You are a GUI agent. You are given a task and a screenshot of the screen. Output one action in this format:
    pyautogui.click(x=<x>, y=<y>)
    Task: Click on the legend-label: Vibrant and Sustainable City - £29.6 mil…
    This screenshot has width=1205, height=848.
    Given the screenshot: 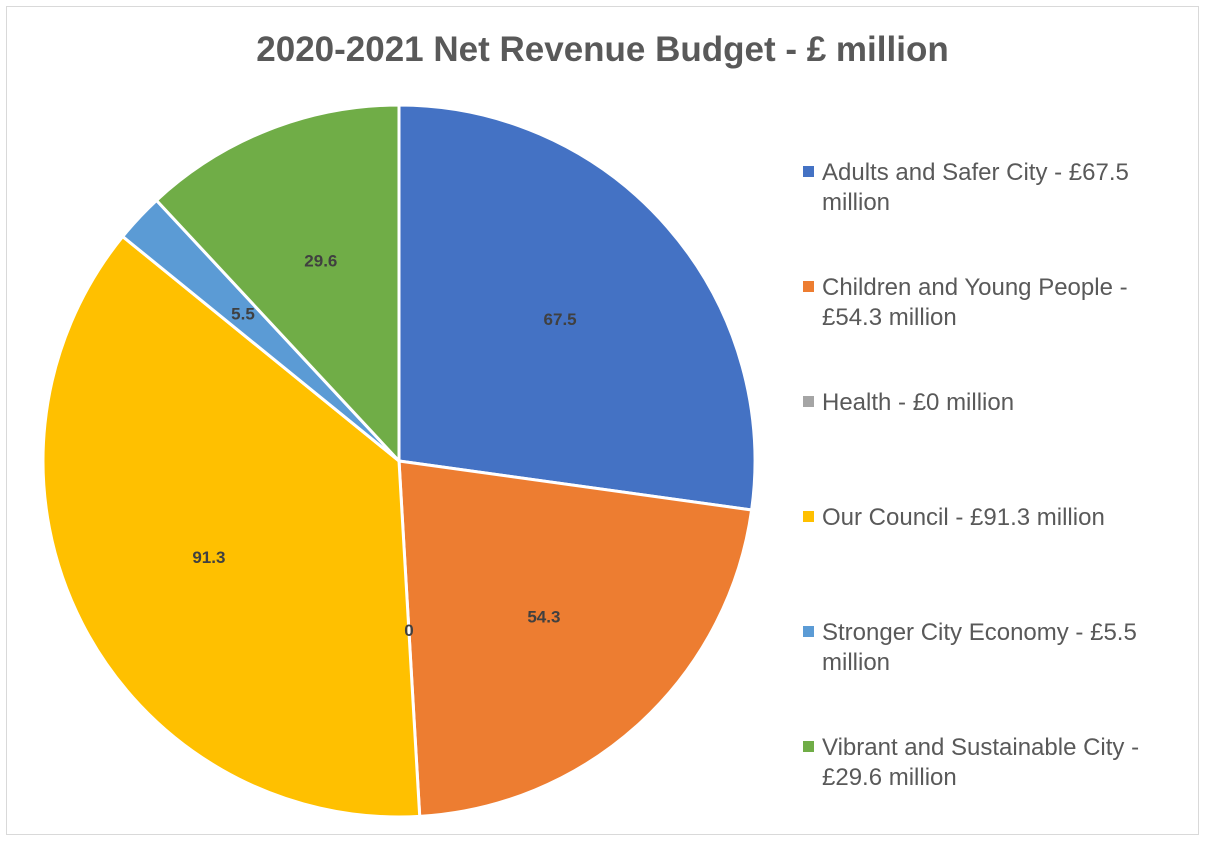 What is the action you would take?
    pyautogui.click(x=981, y=762)
    